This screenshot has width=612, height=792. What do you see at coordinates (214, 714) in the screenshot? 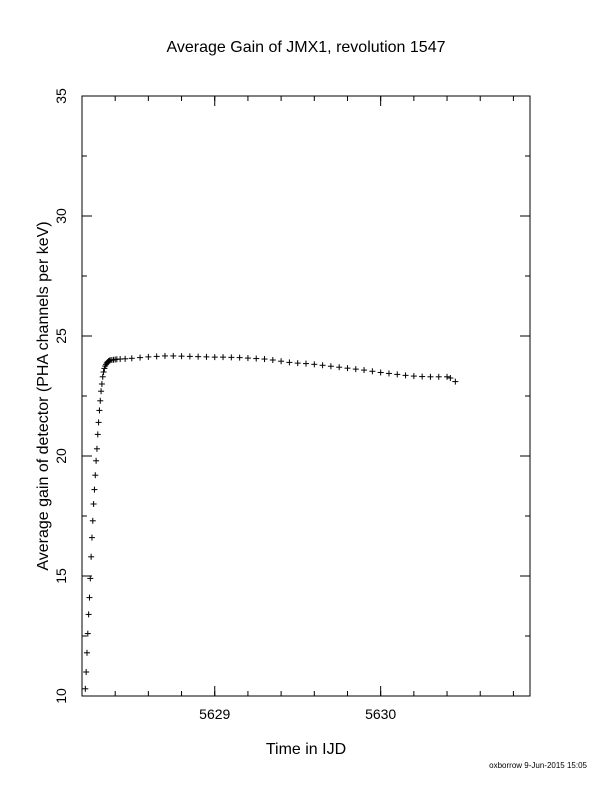
I see `x-tick-label: 5629` at bounding box center [214, 714].